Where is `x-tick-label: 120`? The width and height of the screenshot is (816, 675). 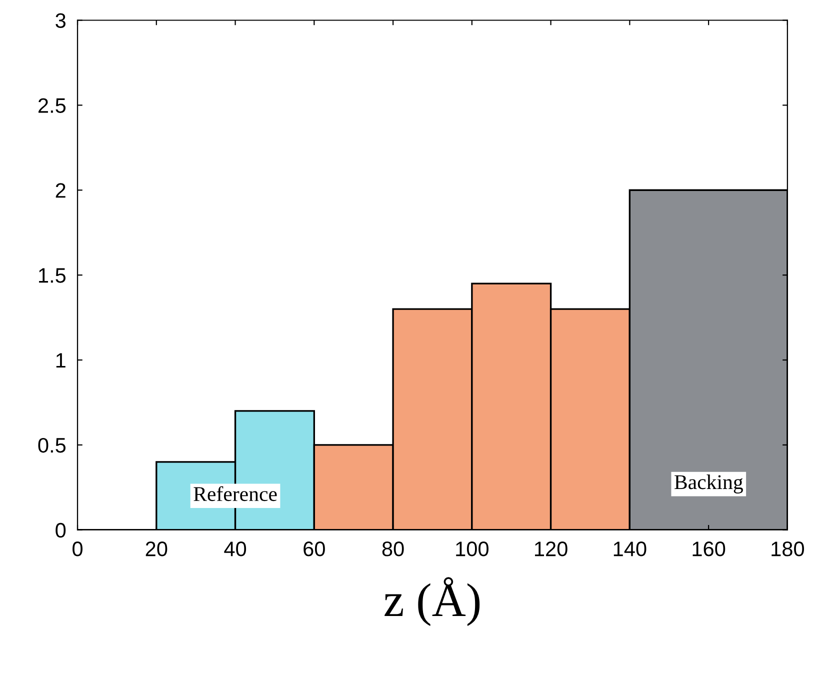
x-tick-label: 120 is located at coordinates (551, 549).